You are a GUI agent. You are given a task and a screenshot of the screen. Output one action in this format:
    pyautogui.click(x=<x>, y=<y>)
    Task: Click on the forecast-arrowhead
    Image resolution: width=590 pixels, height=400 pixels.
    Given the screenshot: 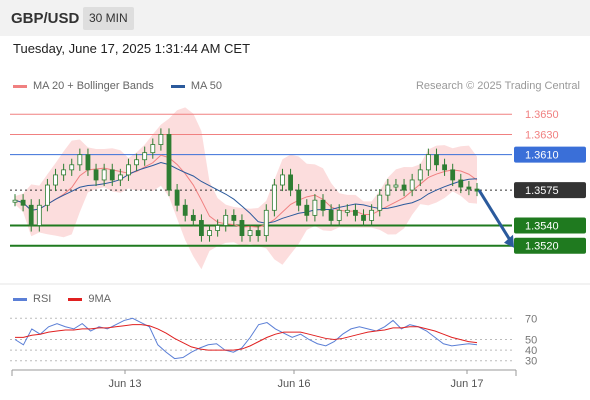 What is the action you would take?
    pyautogui.click(x=509, y=241)
    